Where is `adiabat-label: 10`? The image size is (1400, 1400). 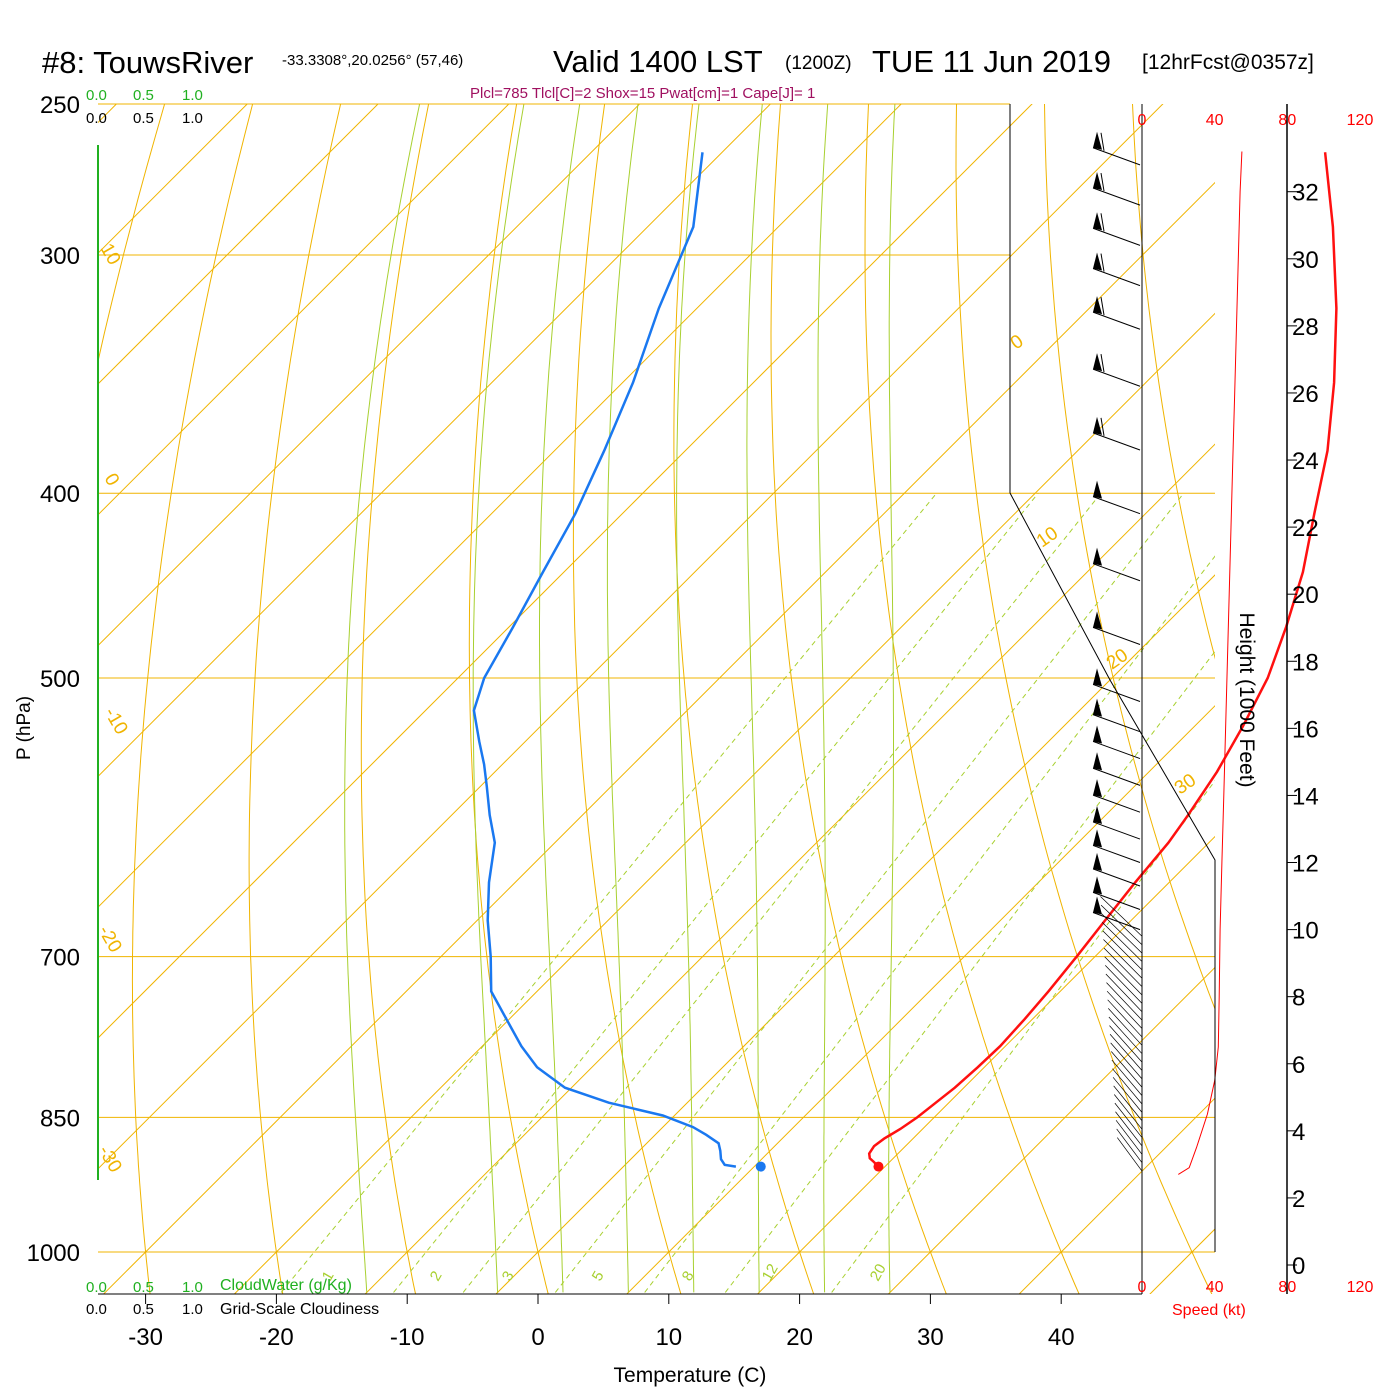 adiabat-label: 10 is located at coordinates (1047, 537).